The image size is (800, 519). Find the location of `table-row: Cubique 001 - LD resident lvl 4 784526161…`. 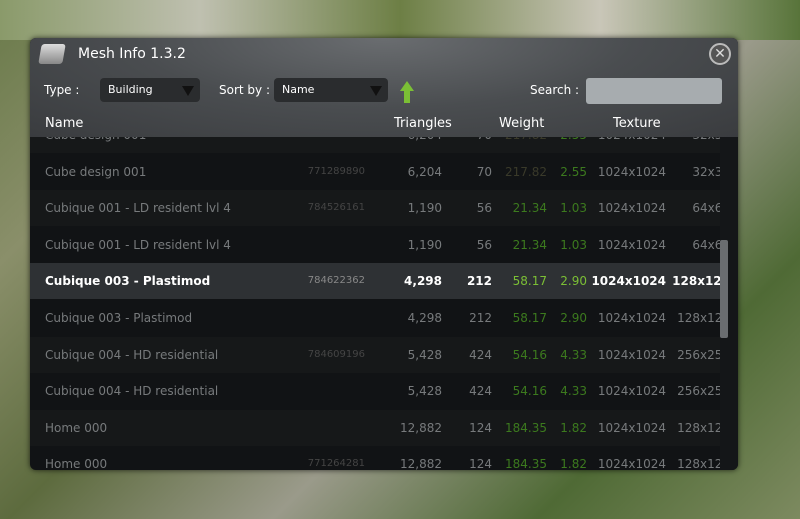

table-row: Cubique 001 - LD resident lvl 4 784526161… is located at coordinates (375, 208).